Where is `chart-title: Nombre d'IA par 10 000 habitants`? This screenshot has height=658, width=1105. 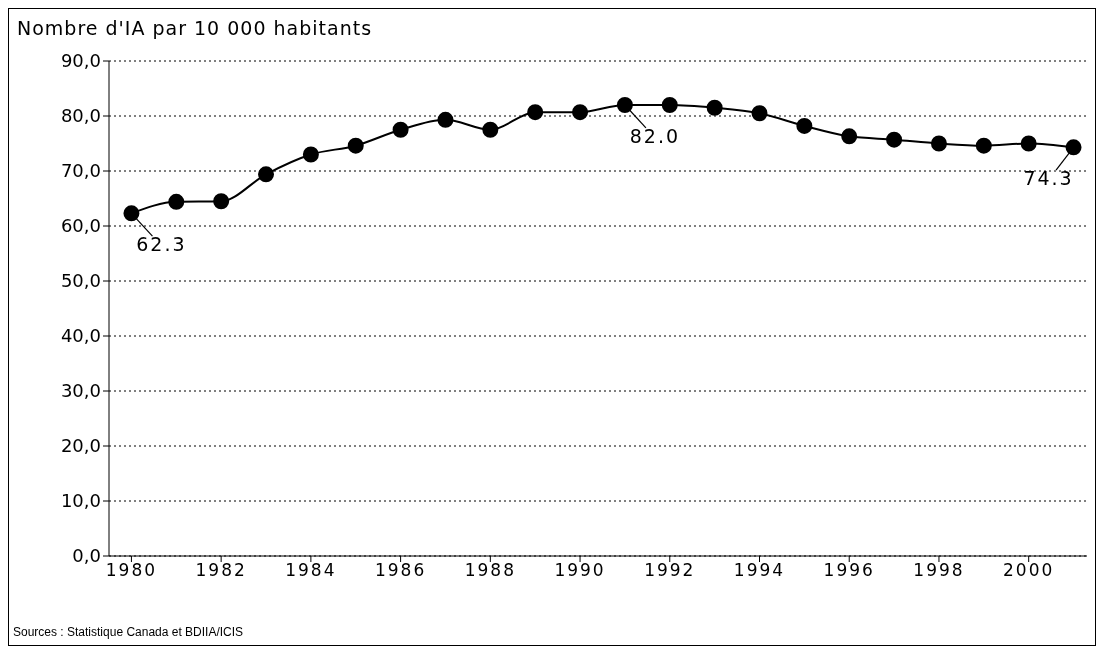
chart-title: Nombre d'IA par 10 000 habitants is located at coordinates (195, 28).